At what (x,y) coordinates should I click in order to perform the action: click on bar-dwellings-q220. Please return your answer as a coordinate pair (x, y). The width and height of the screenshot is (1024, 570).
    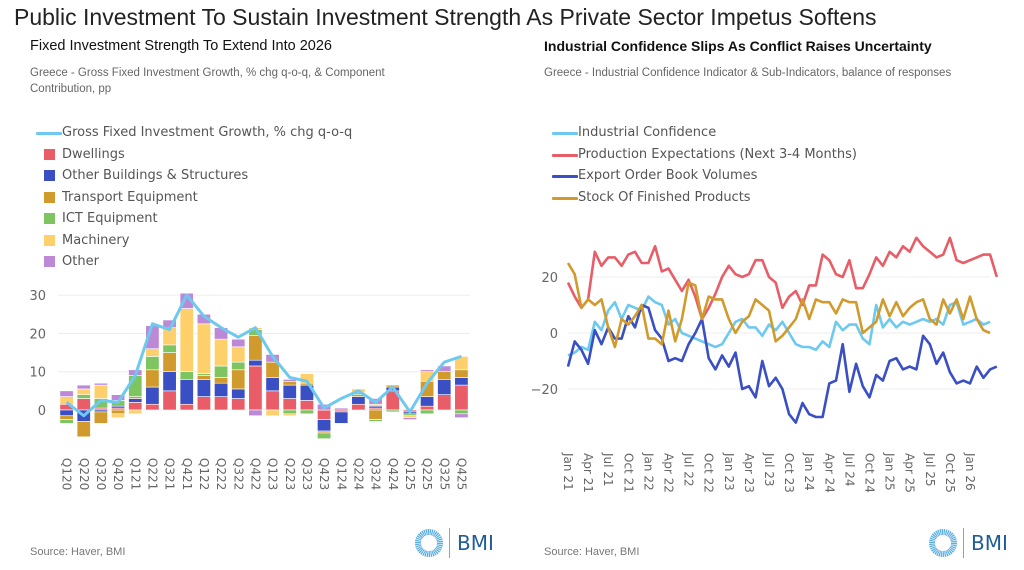
    Looking at the image, I should click on (83, 404).